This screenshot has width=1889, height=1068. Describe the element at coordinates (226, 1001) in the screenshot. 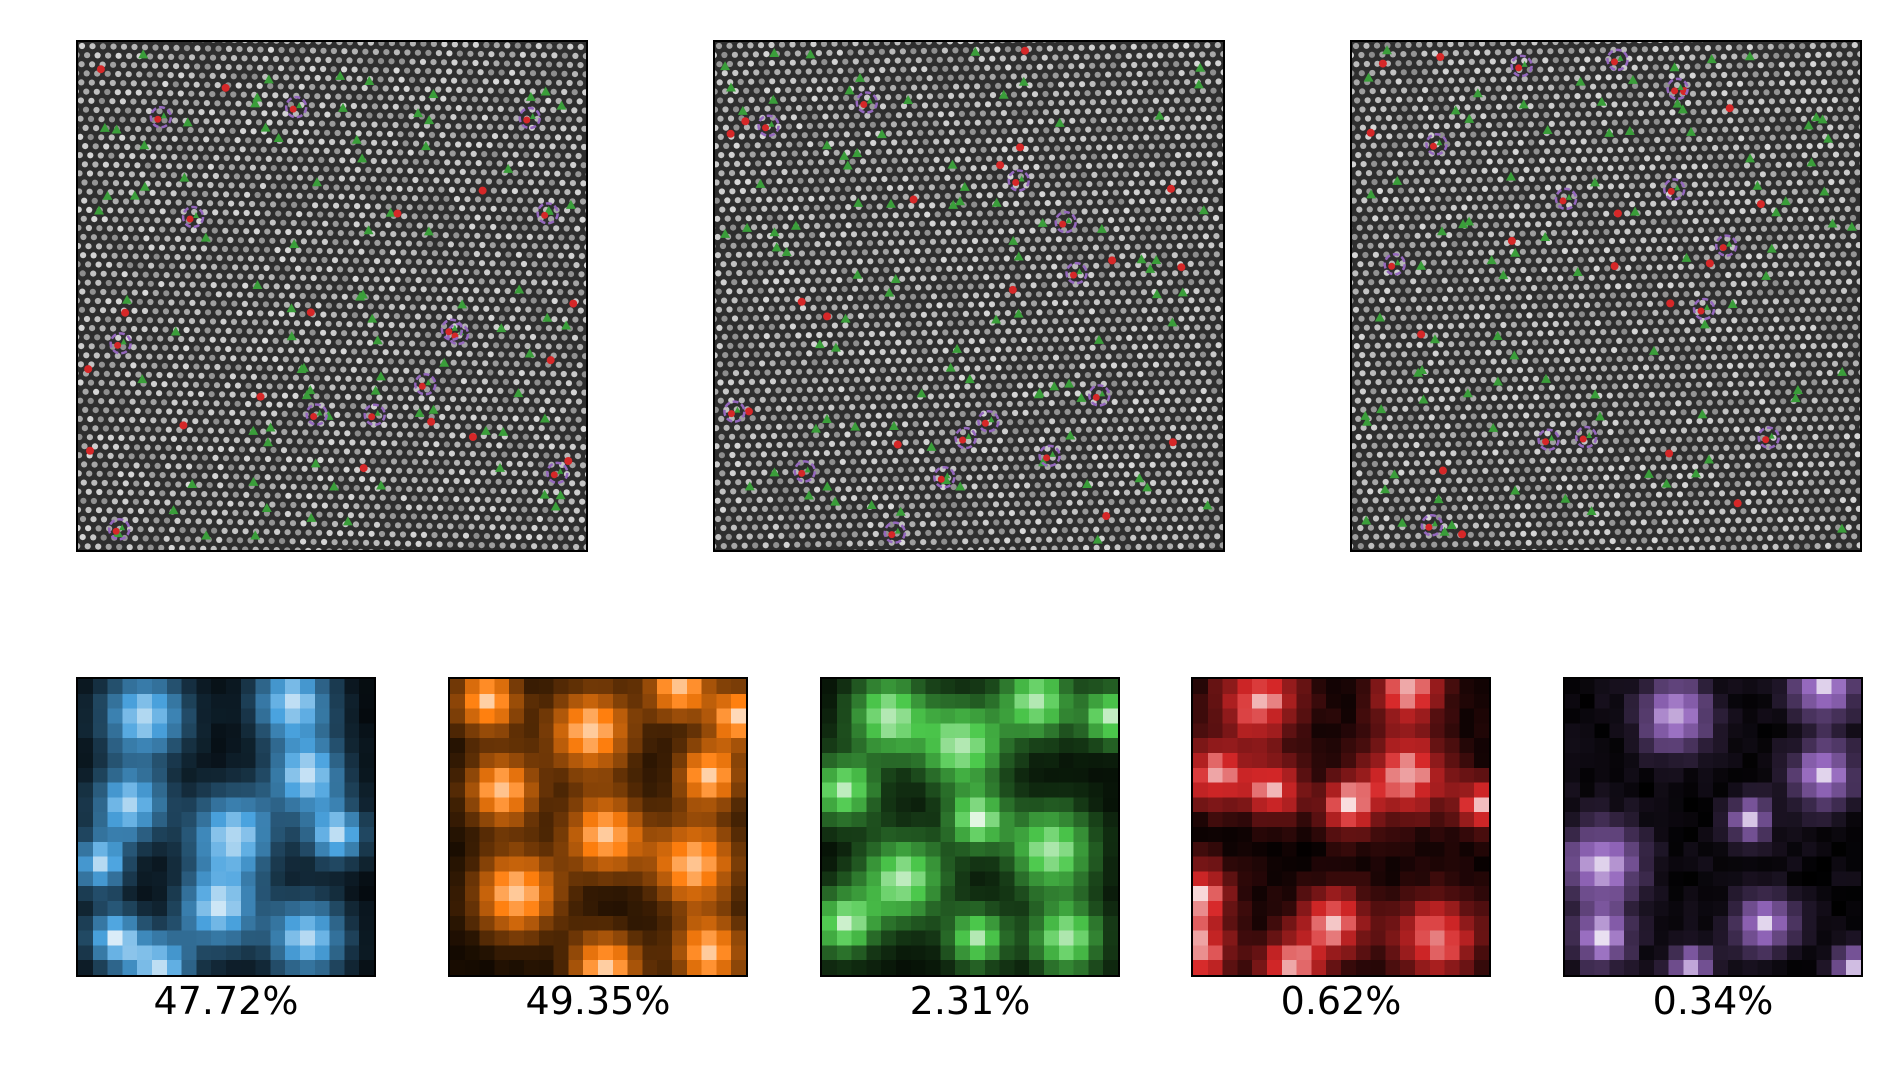

I see `cluster-blue-fraction: 47.72%` at that location.